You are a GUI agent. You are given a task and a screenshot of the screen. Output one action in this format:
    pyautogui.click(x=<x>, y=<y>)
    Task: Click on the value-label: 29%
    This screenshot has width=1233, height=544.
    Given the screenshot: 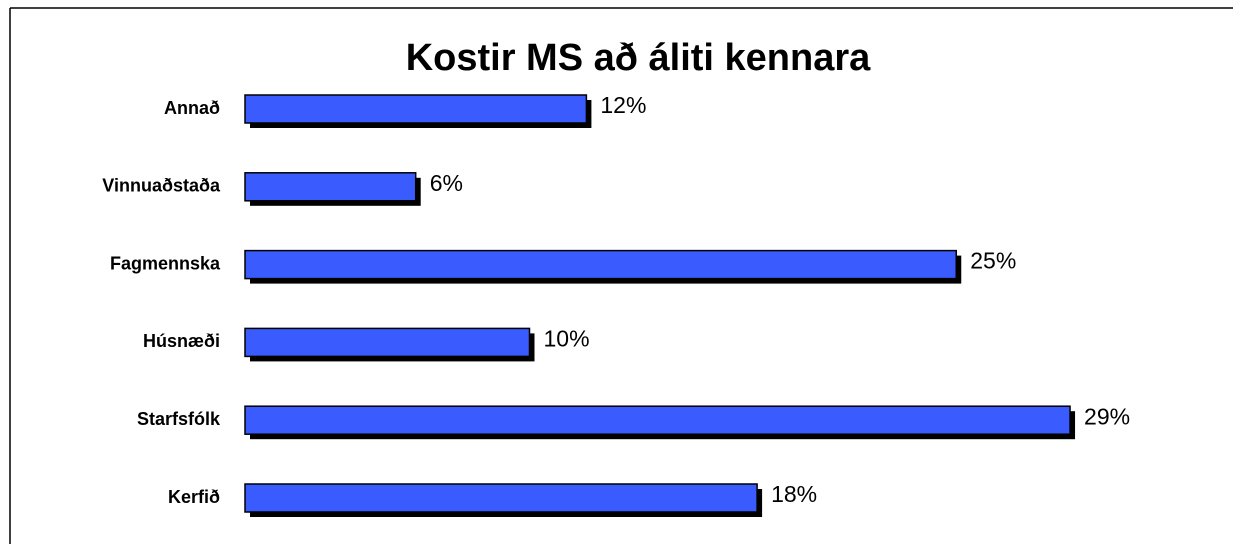 What is the action you would take?
    pyautogui.click(x=1107, y=416)
    